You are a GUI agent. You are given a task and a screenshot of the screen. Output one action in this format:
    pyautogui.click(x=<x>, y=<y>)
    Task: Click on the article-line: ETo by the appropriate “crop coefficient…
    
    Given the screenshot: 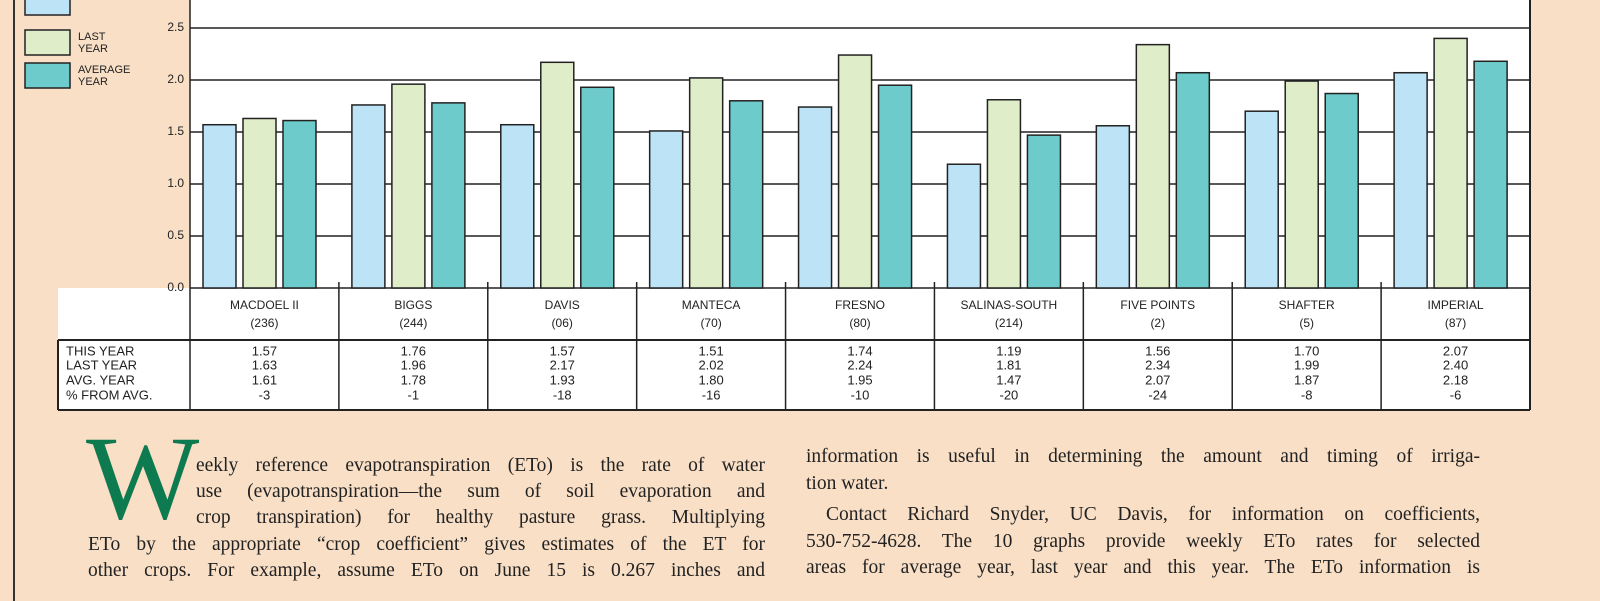 What is the action you would take?
    pyautogui.click(x=426, y=544)
    